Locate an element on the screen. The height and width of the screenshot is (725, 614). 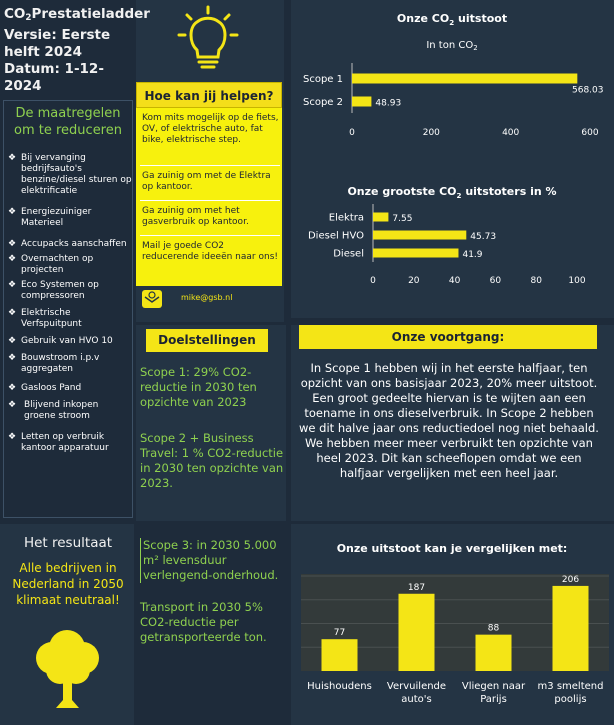
category-label: Scope 1 is located at coordinates (323, 79).